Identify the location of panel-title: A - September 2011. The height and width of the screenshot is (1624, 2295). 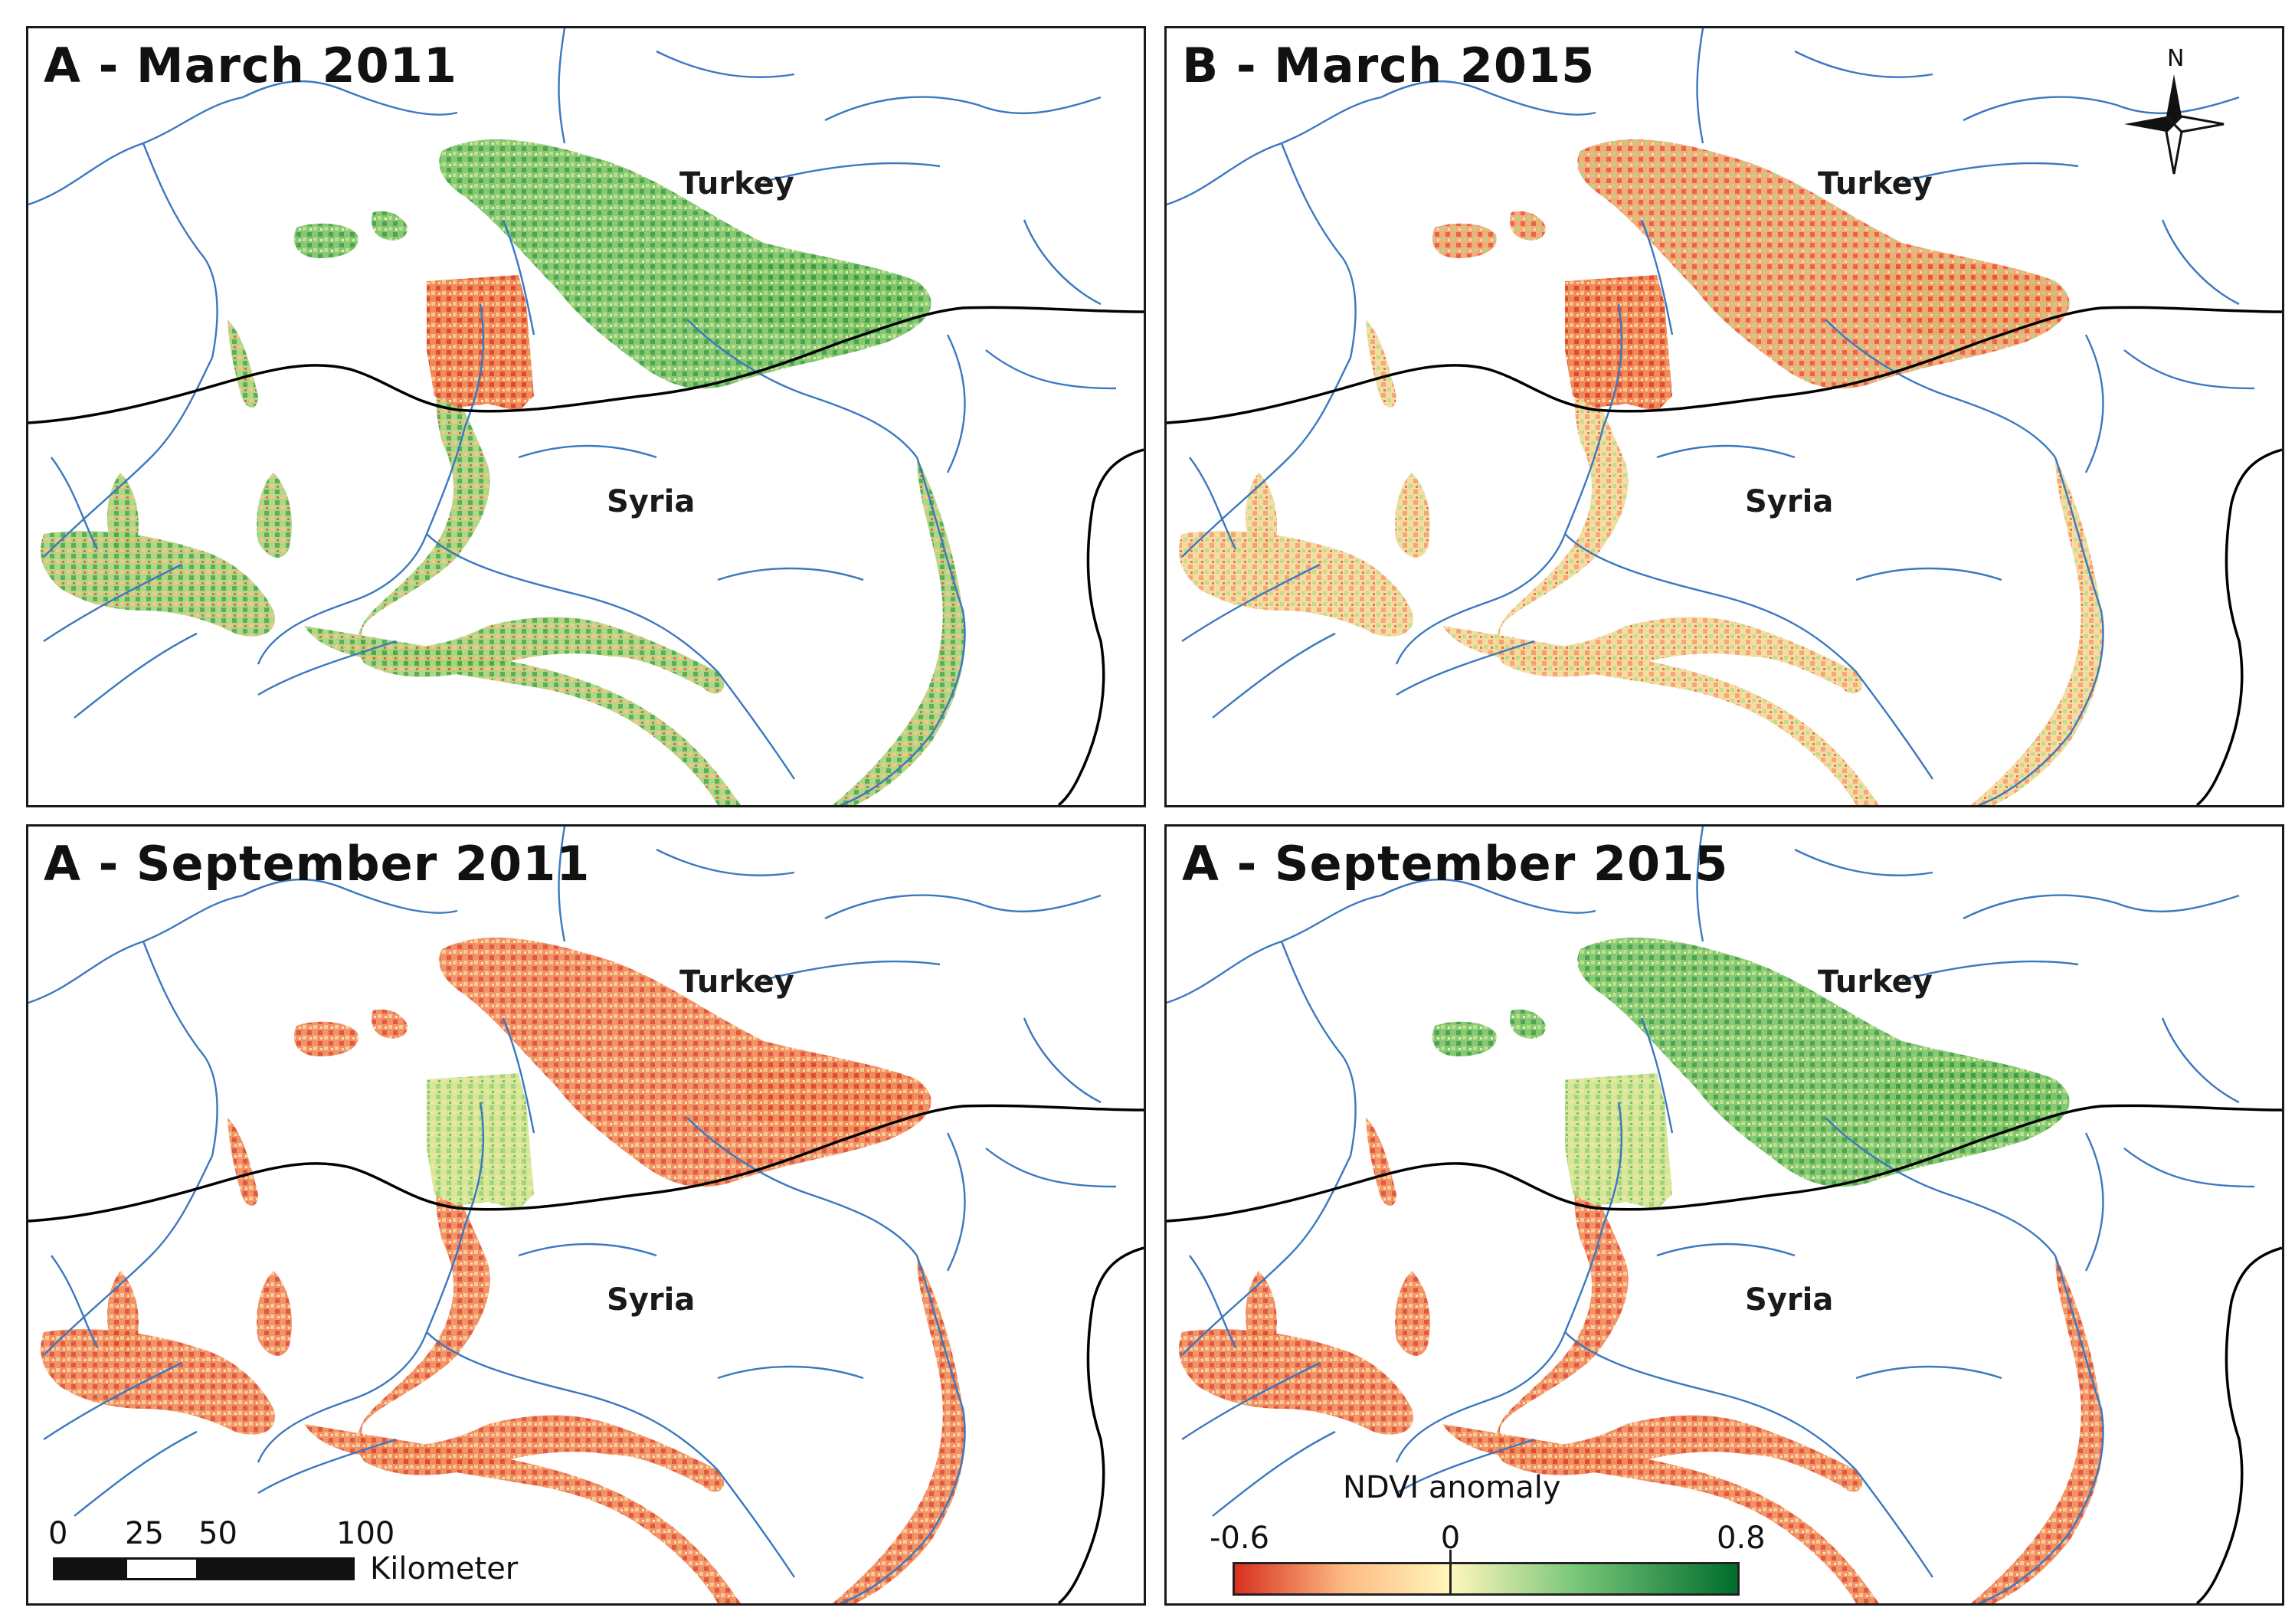
(317, 864).